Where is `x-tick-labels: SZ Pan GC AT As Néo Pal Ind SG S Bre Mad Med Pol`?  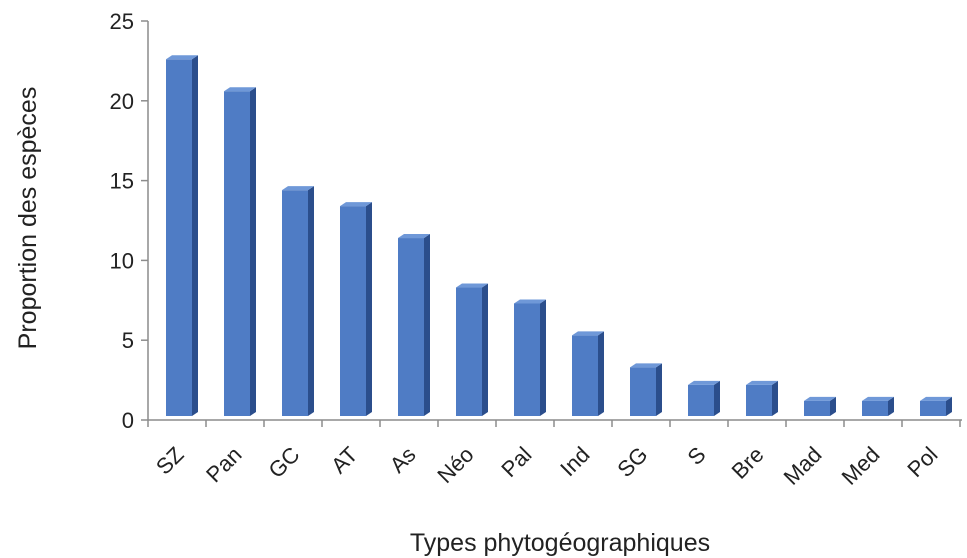 x-tick-labels: SZ Pan GC AT As Néo Pal Ind SG S Bre Mad Med Pol is located at coordinates (547, 466).